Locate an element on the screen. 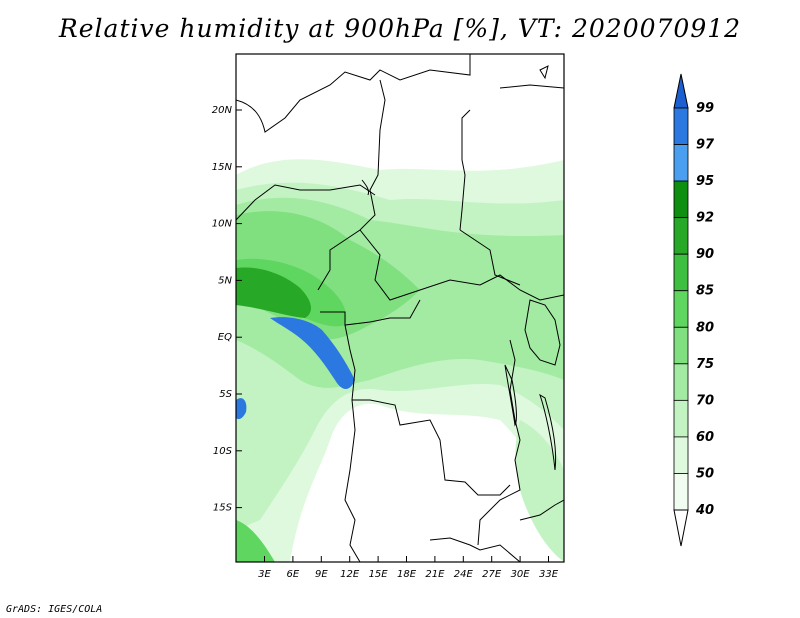  colorbar-label: 85 is located at coordinates (705, 291).